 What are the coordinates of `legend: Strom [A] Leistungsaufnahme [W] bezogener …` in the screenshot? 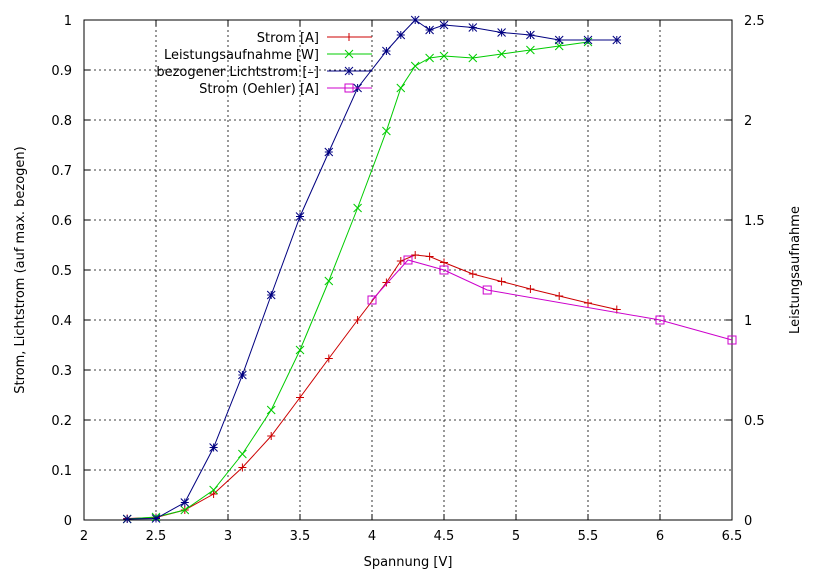 It's located at (264, 64).